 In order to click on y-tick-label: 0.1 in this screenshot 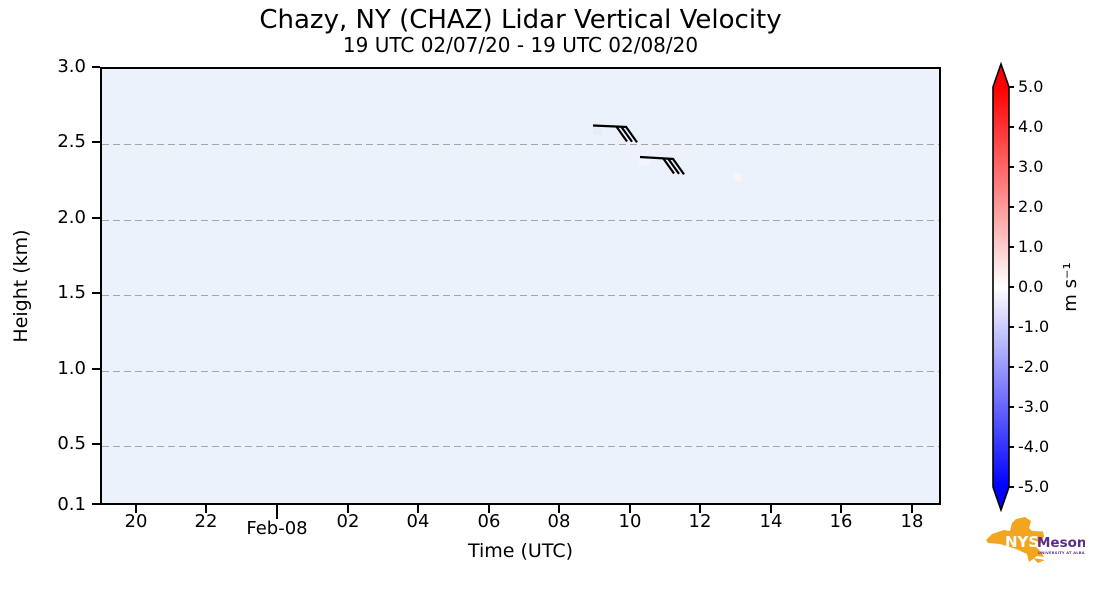, I will do `click(71, 504)`.